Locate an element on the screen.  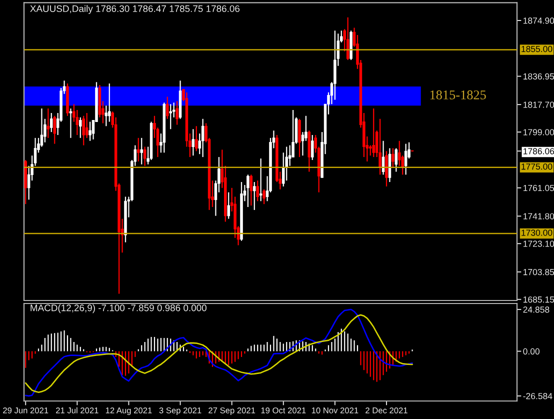
chart-title: MACD(12,26,9) -7.100 -7.859 0.986 0.000 is located at coordinates (118, 309).